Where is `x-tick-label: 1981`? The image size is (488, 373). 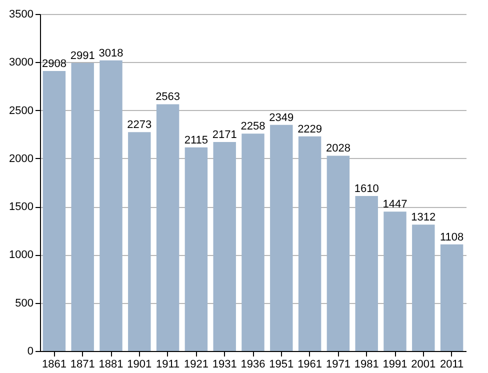 x-tick-label: 1981 is located at coordinates (366, 364).